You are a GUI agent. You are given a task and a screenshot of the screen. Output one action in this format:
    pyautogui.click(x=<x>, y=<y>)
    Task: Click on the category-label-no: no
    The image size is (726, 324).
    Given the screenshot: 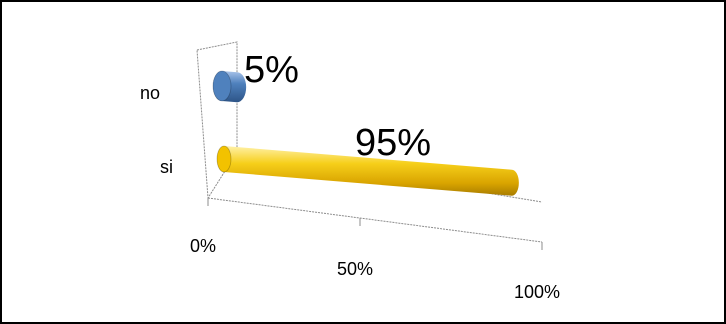 What is the action you would take?
    pyautogui.click(x=150, y=93)
    